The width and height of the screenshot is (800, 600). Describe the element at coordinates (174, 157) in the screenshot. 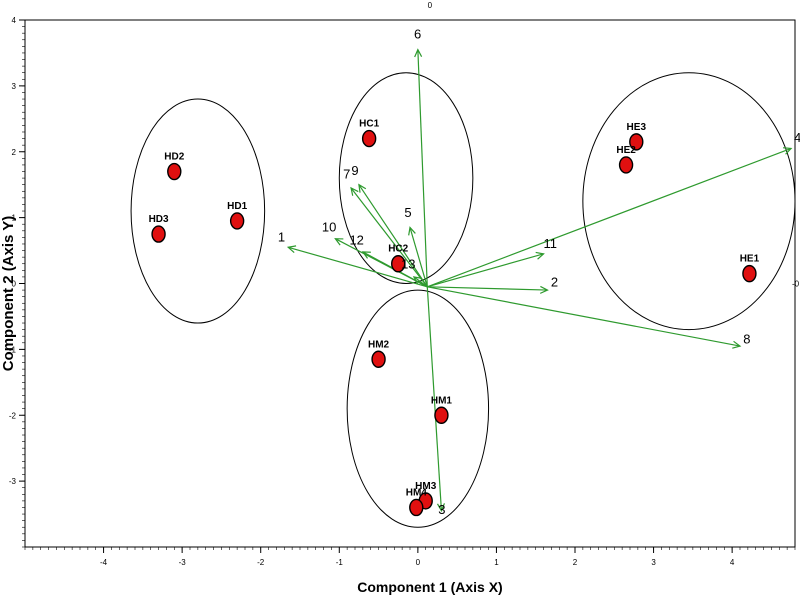

I see `point-label: HD2` at that location.